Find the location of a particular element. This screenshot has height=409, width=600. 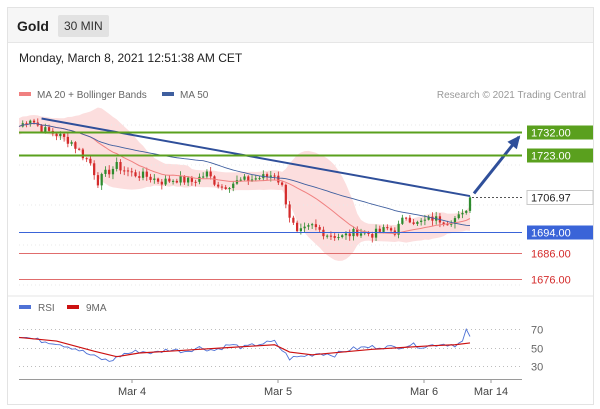

descending-trendline is located at coordinates (256, 157).